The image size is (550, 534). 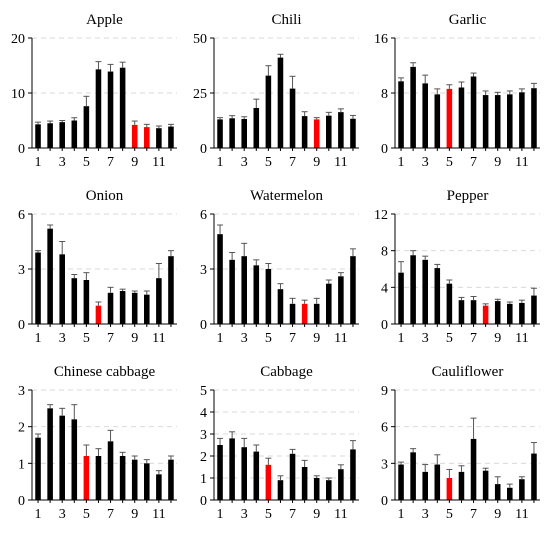 What do you see at coordinates (276, 91) in the screenshot?
I see `chart-panel: Chili 0 25 50 1 3 5 7 9 11` at bounding box center [276, 91].